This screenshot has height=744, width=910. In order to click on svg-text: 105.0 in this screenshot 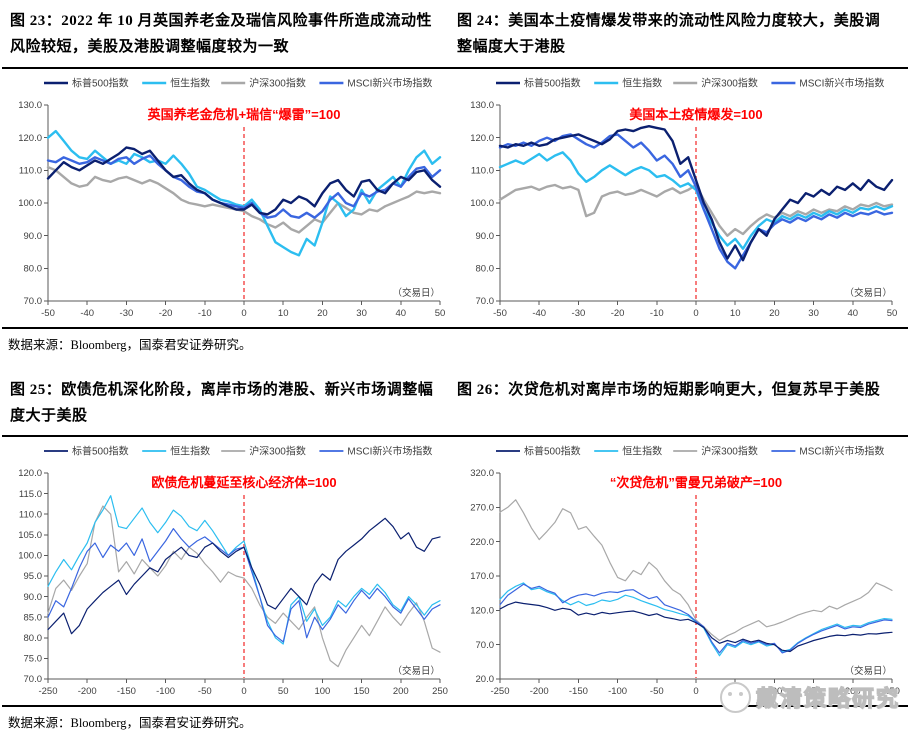, I will do `click(30, 535)`.